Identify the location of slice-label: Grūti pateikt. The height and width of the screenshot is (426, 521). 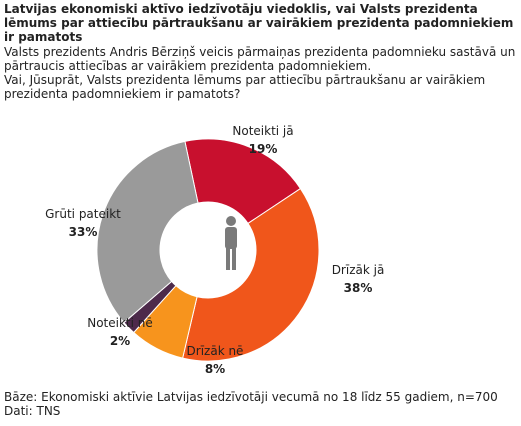
(83, 214).